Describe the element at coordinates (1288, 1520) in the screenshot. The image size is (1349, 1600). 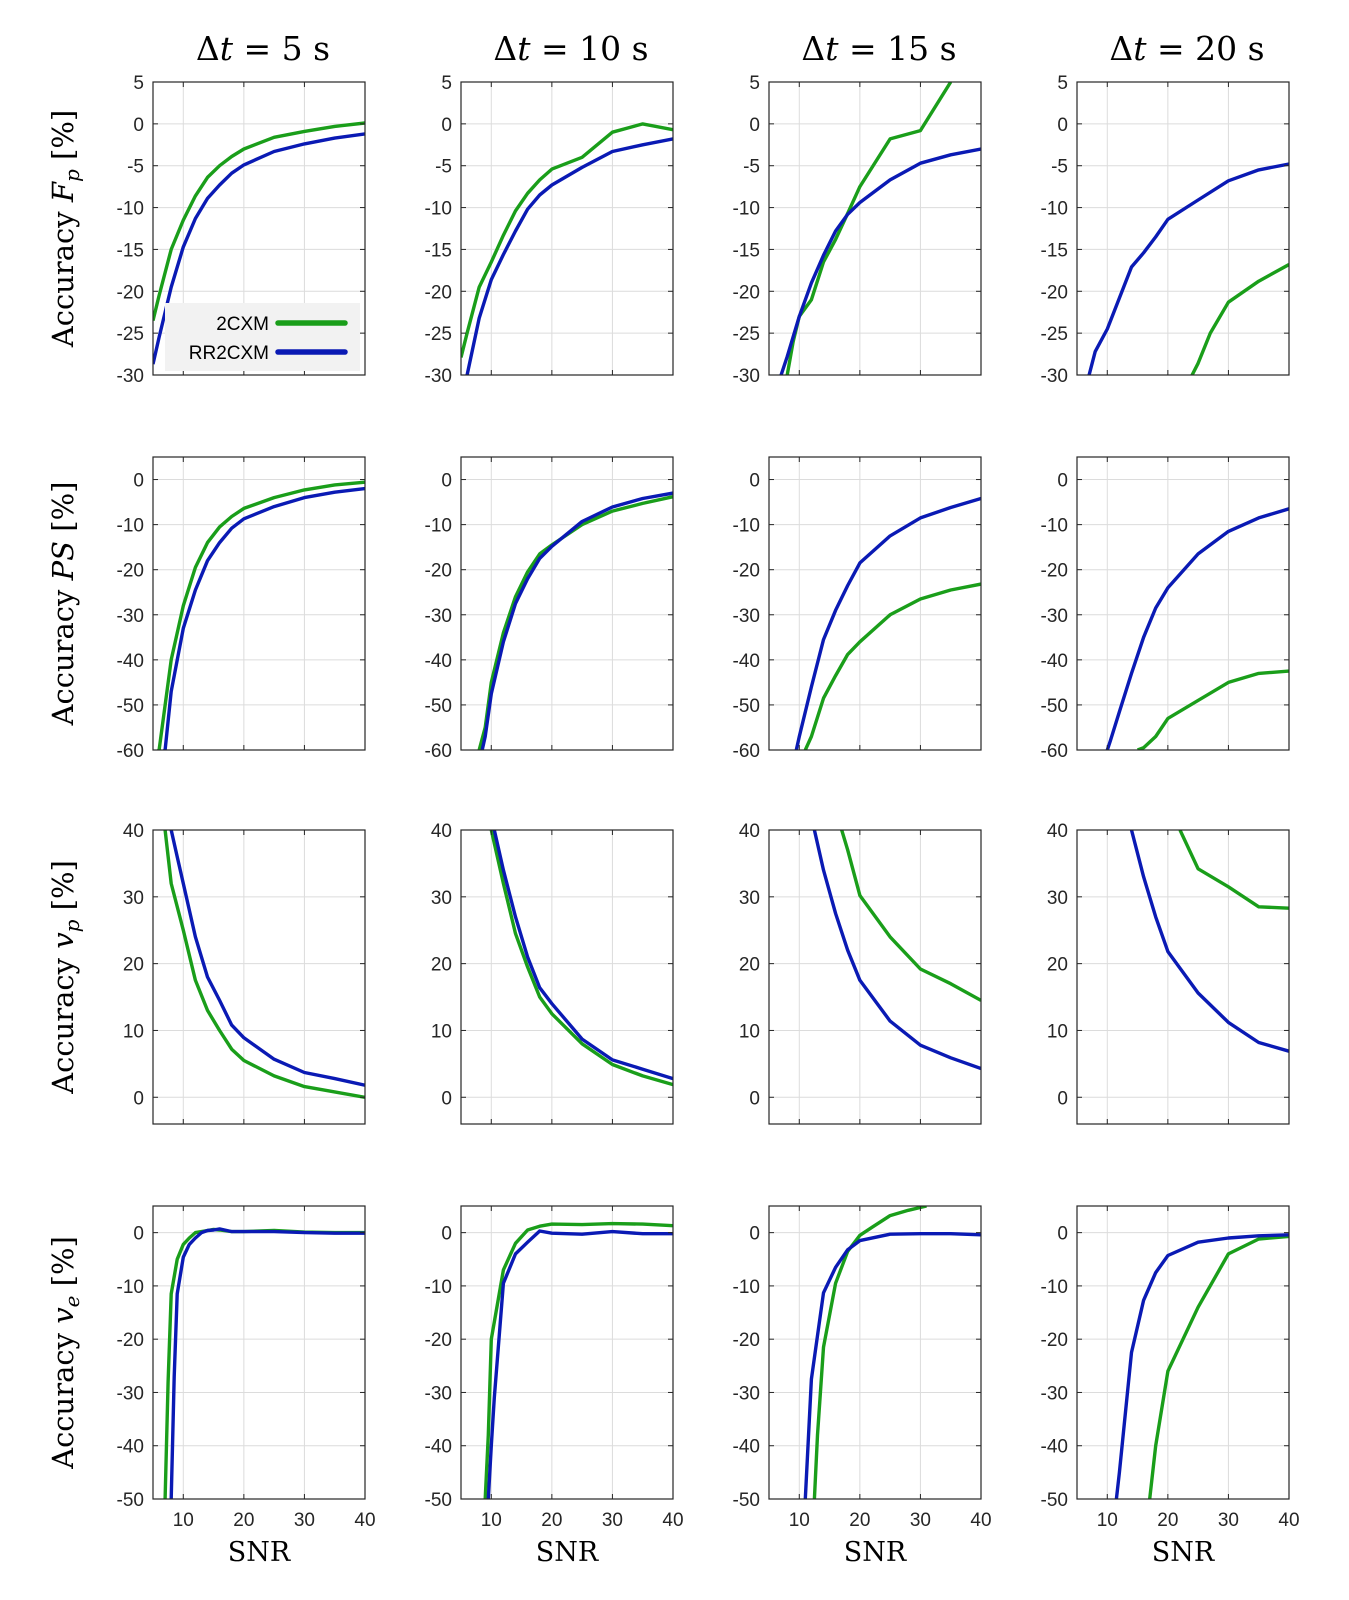
I see `x-tick-label: 40` at that location.